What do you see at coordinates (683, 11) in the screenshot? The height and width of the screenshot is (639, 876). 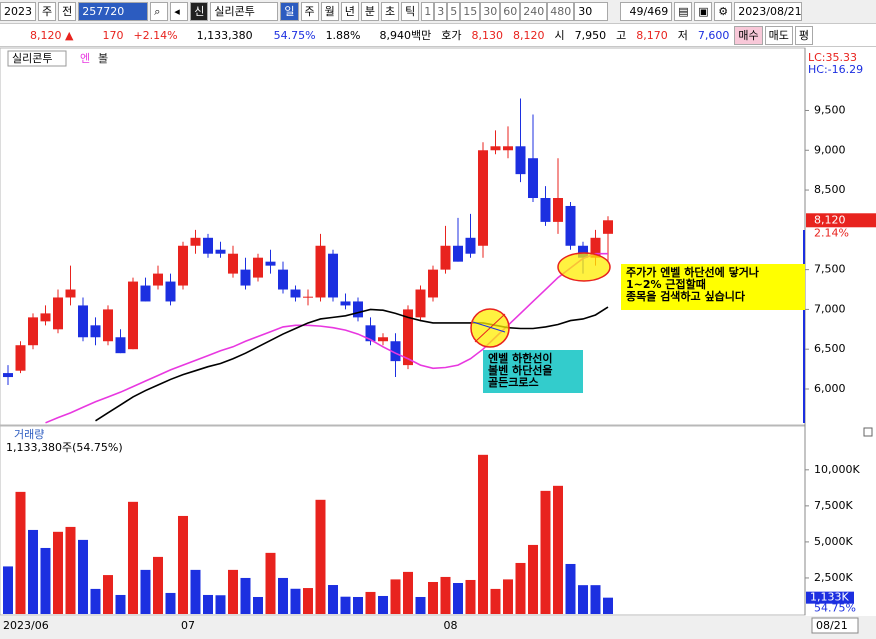 I see `icon: ▤` at bounding box center [683, 11].